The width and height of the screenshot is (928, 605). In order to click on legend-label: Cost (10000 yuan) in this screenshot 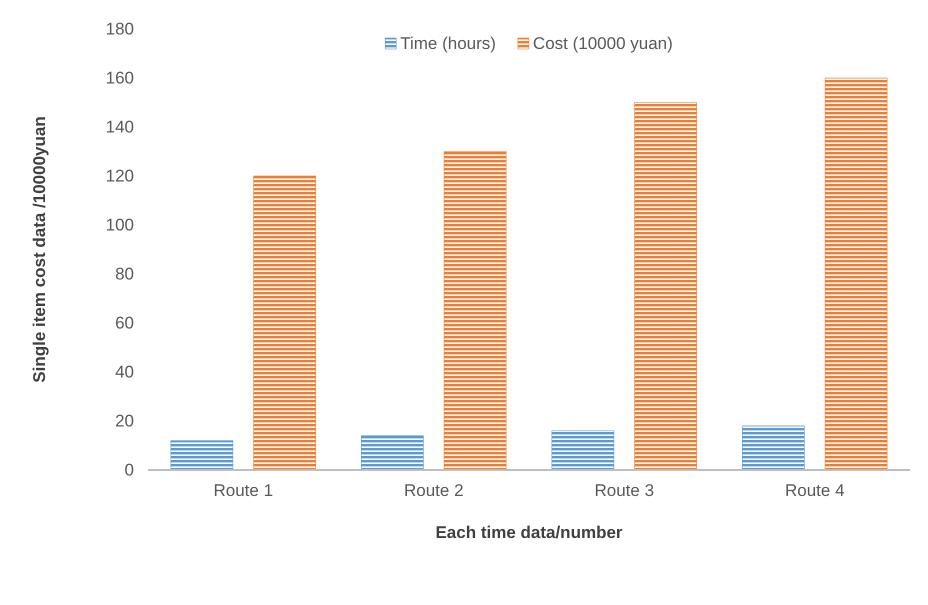, I will do `click(602, 43)`.